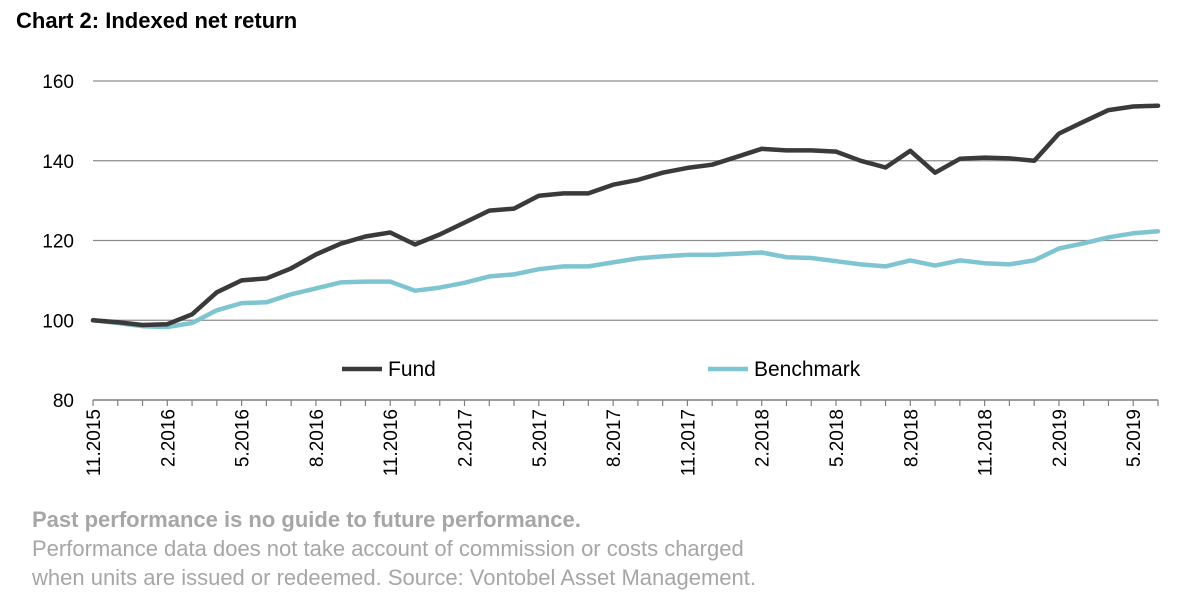  What do you see at coordinates (168, 438) in the screenshot?
I see `x-tick-label: 2.2016` at bounding box center [168, 438].